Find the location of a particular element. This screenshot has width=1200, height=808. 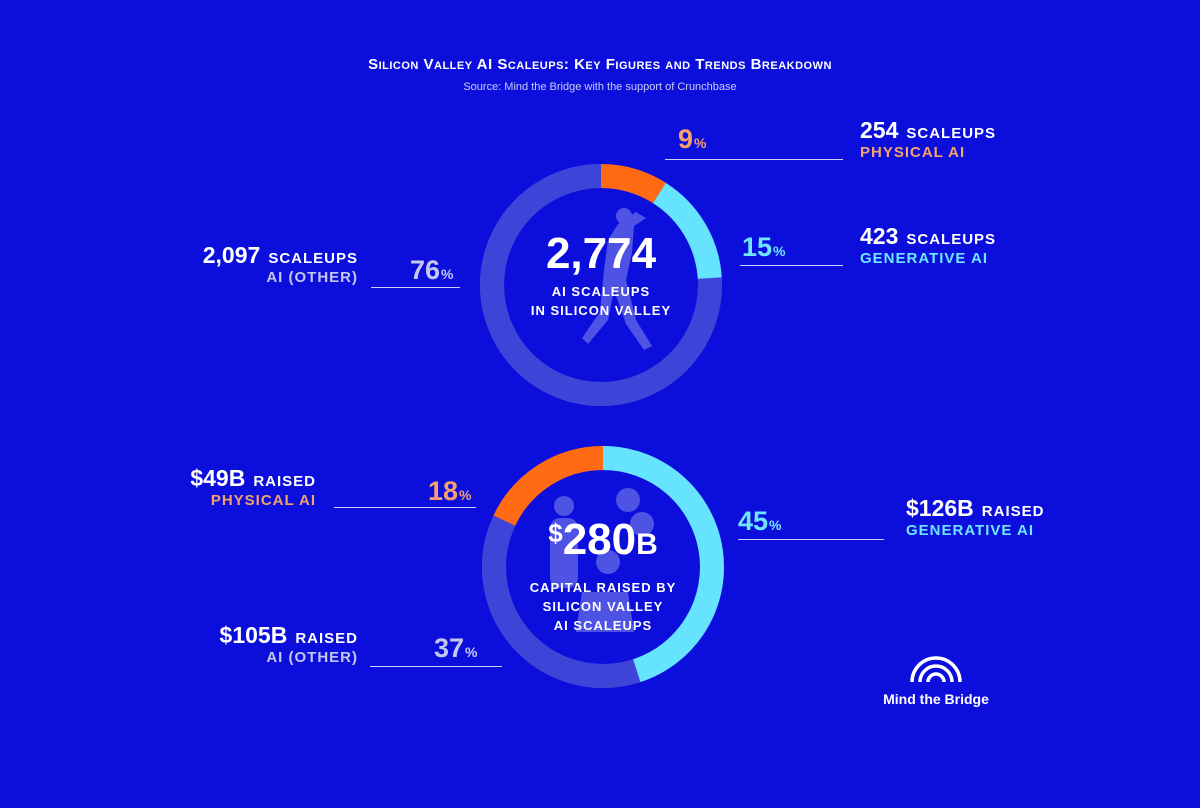

donut2-center-line1: CAPITAL RAISED BY is located at coordinates (603, 587).